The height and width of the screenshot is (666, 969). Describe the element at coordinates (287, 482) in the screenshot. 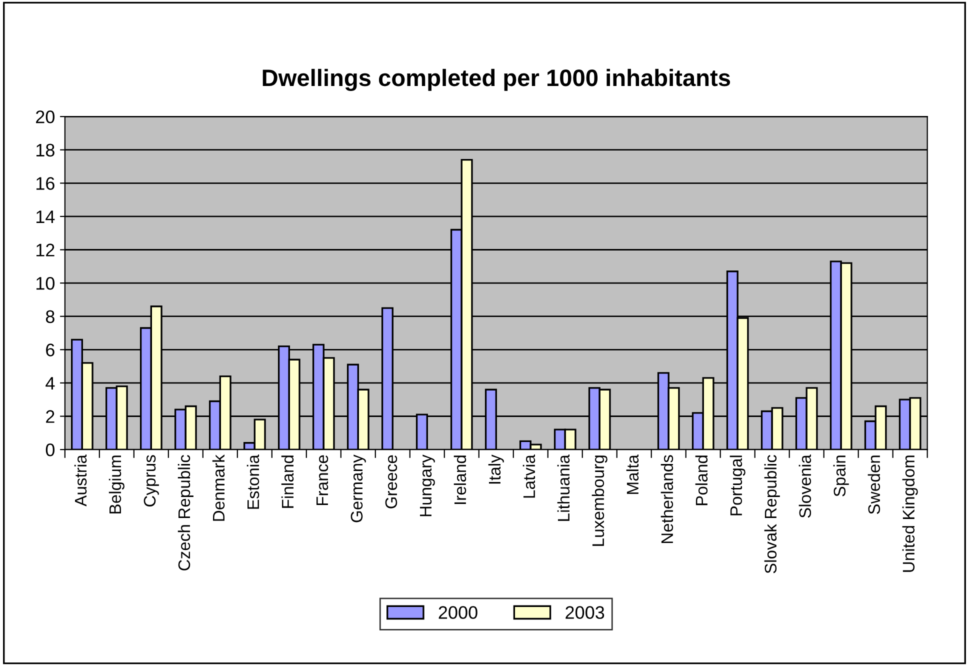

I see `x-tick-label: Finland` at that location.